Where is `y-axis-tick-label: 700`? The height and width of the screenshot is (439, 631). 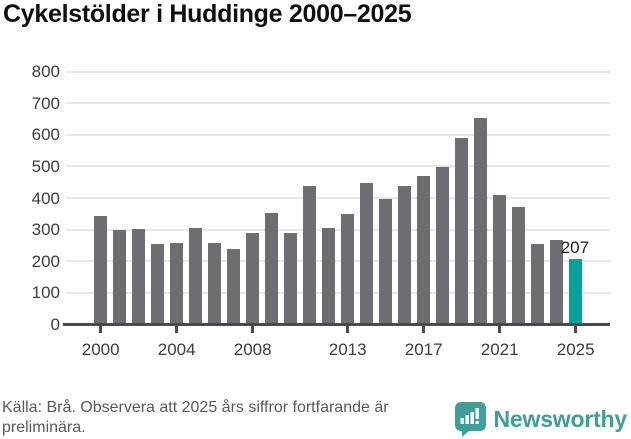
y-axis-tick-label: 700 is located at coordinates (45, 103).